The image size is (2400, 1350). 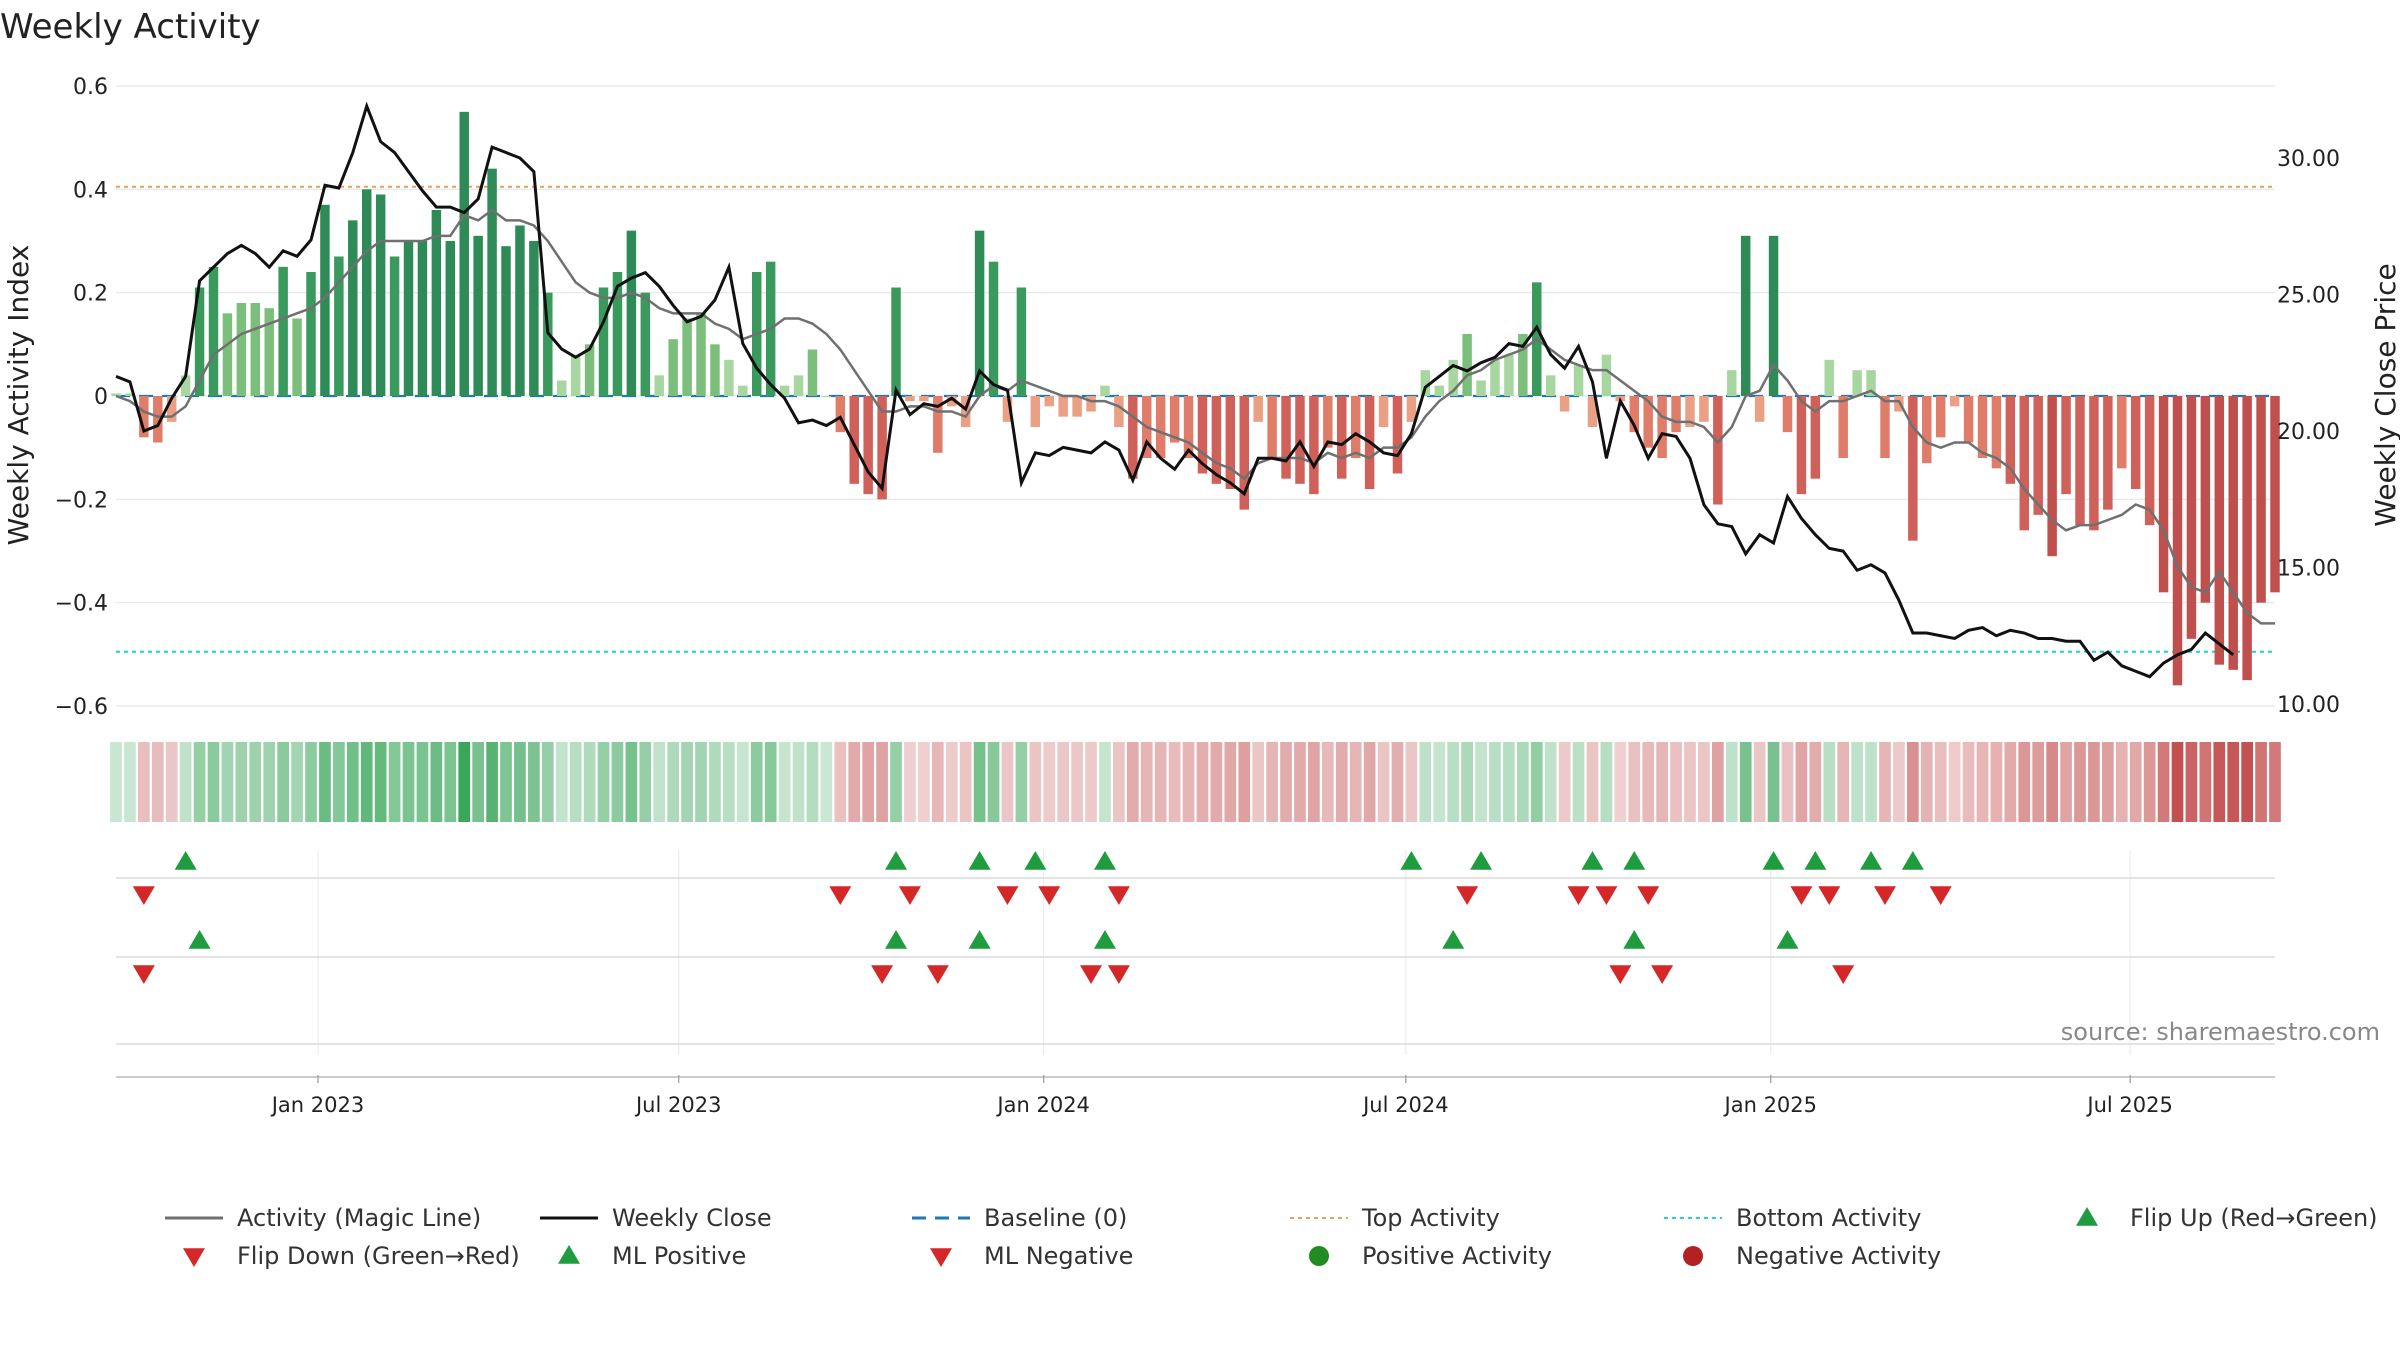 What do you see at coordinates (1770, 1105) in the screenshot?
I see `x-tick-label: Jan 2025` at bounding box center [1770, 1105].